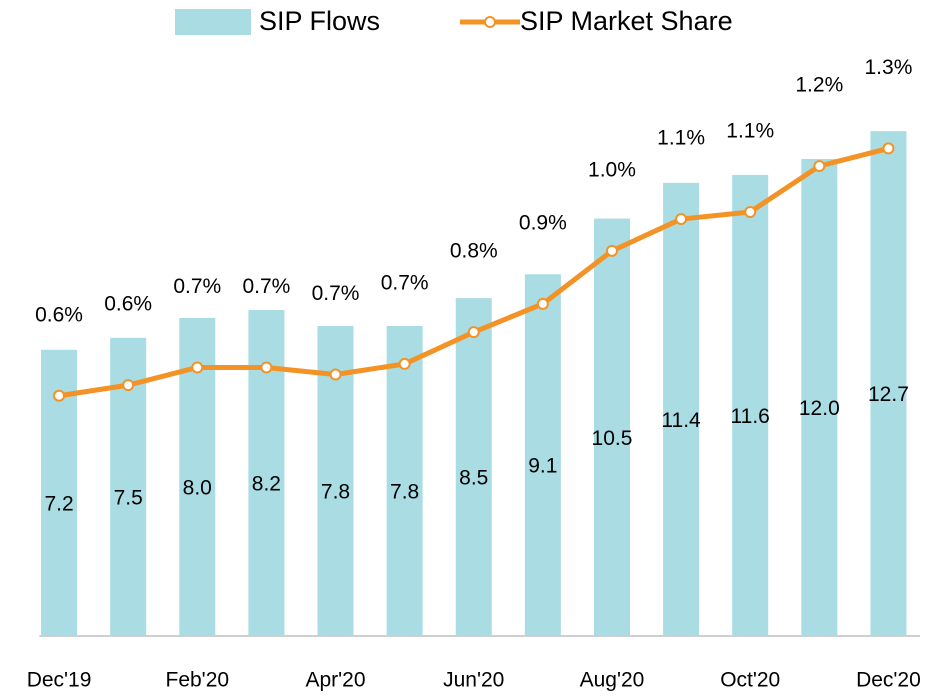 The width and height of the screenshot is (950, 696). I want to click on line-value-label: 1.0%, so click(612, 169).